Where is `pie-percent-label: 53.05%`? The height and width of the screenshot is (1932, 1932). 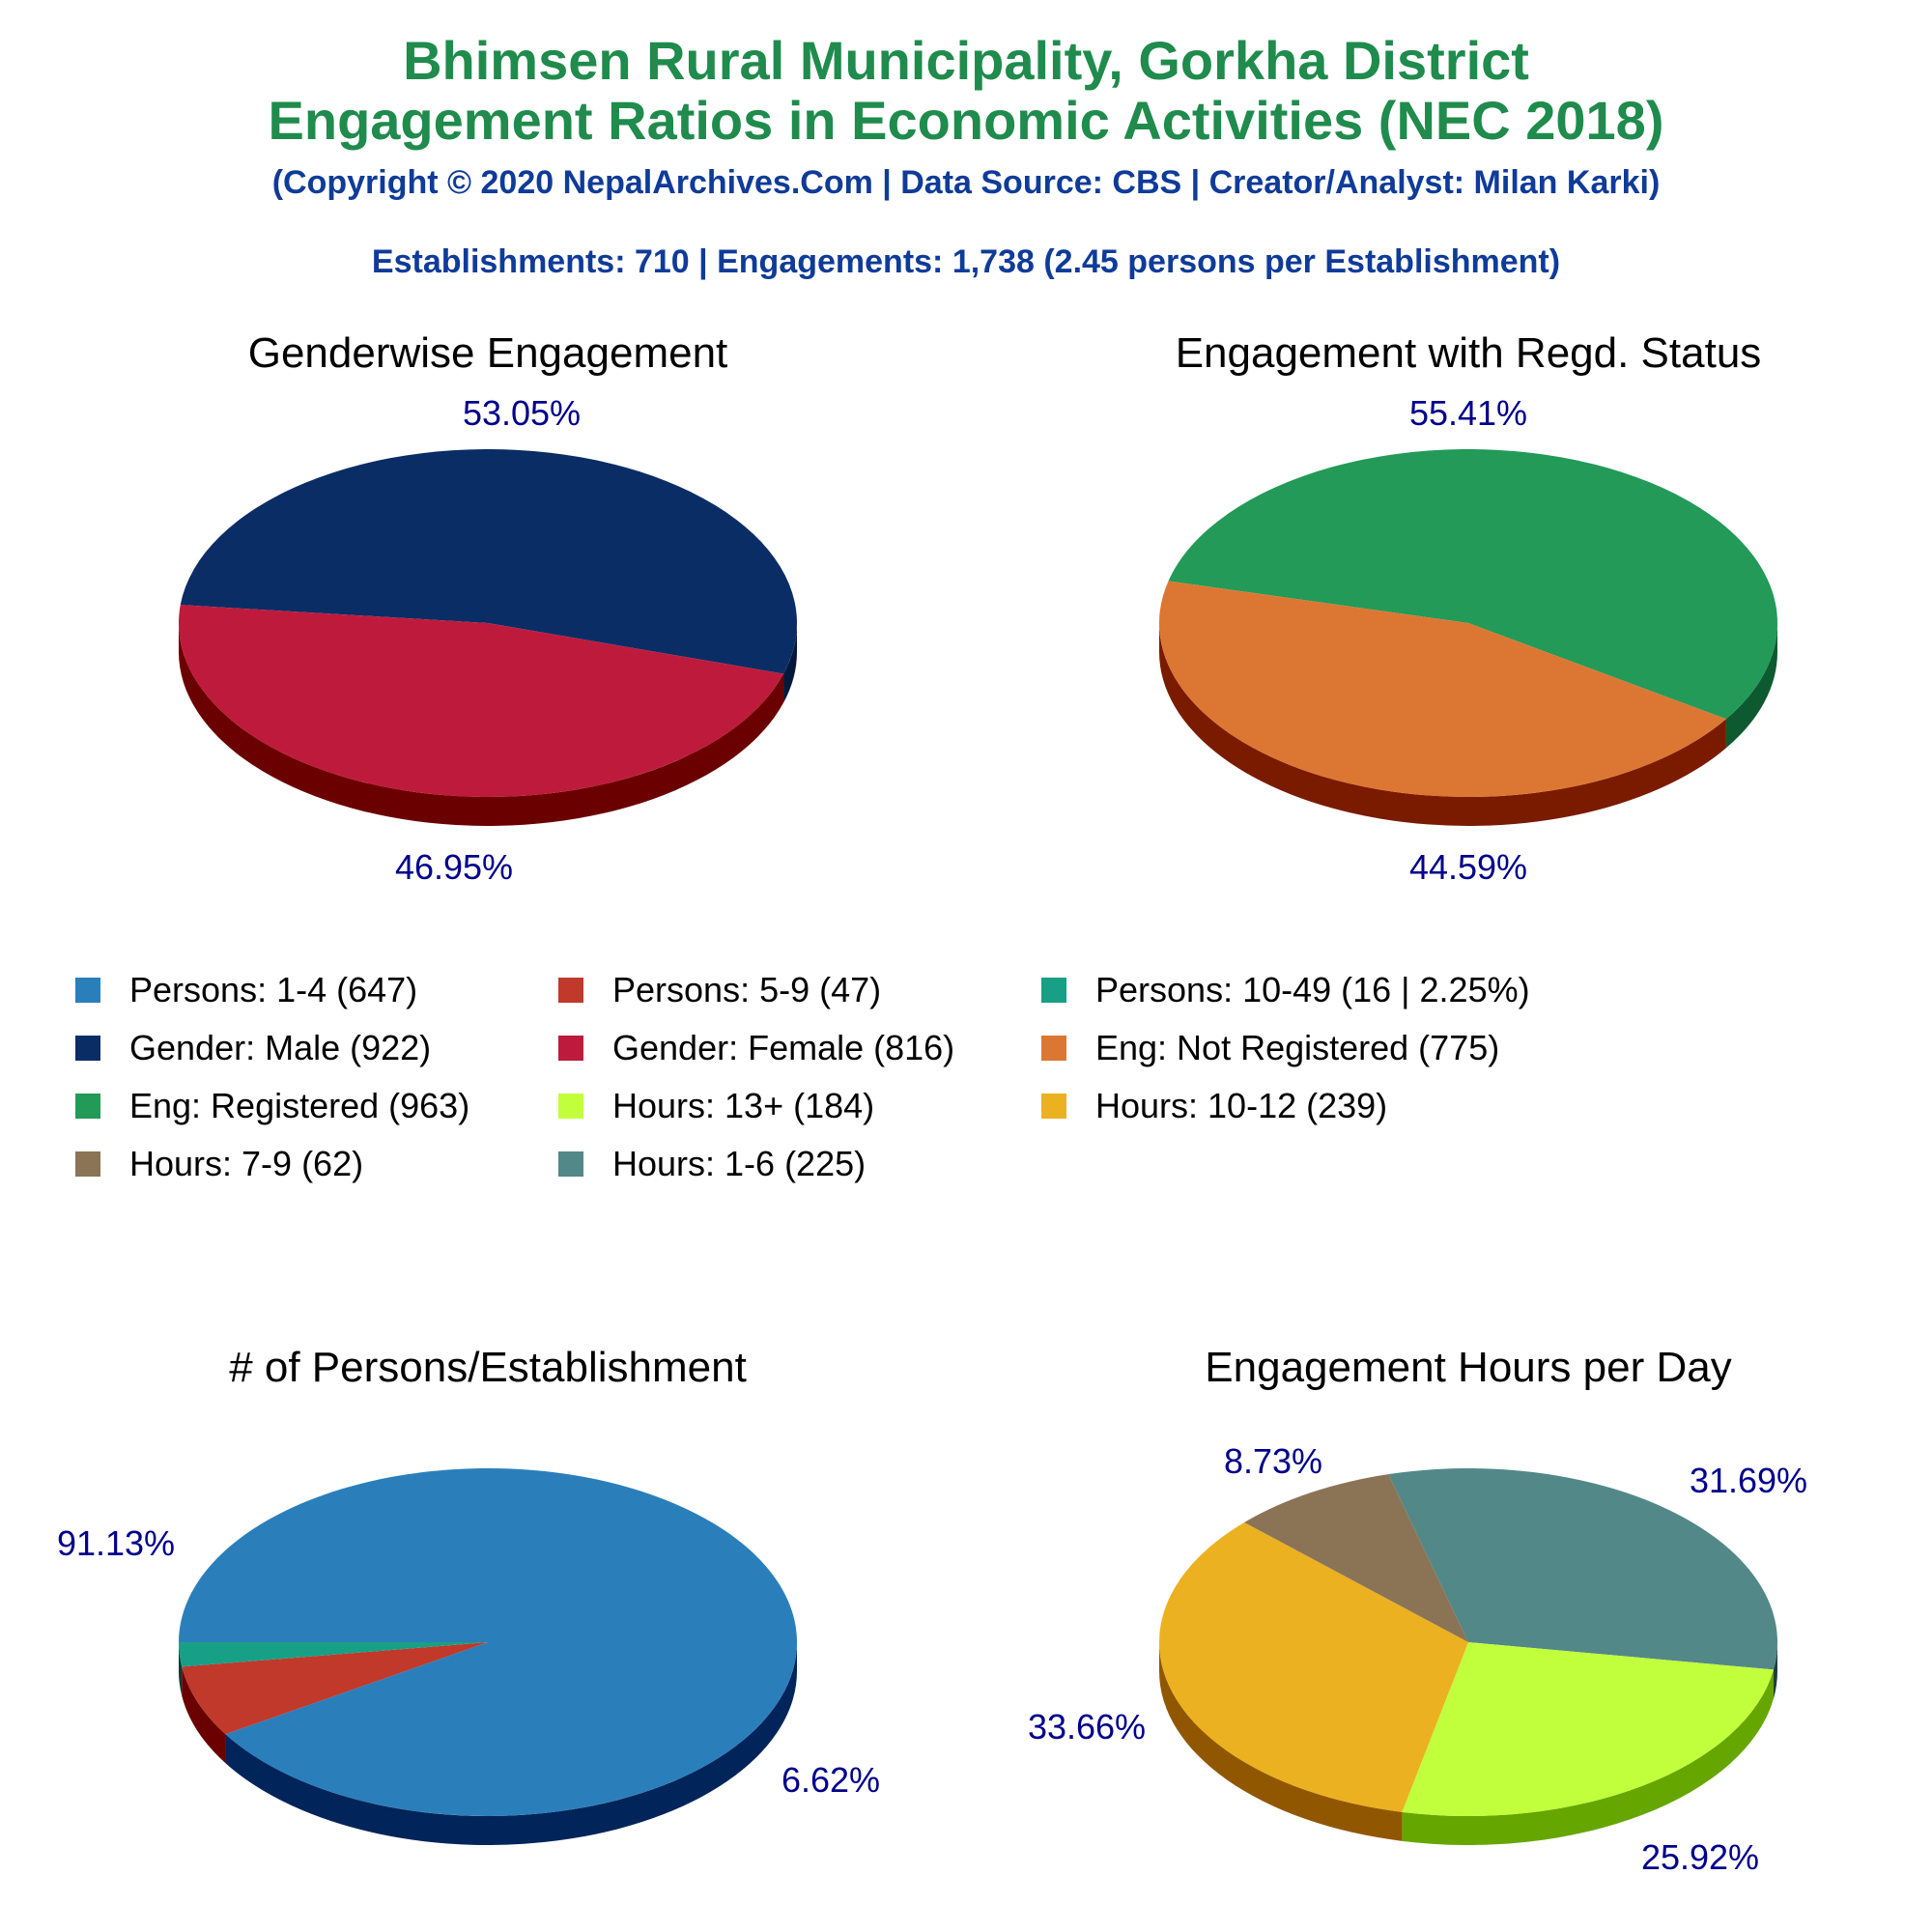
pie-percent-label: 53.05% is located at coordinates (522, 413).